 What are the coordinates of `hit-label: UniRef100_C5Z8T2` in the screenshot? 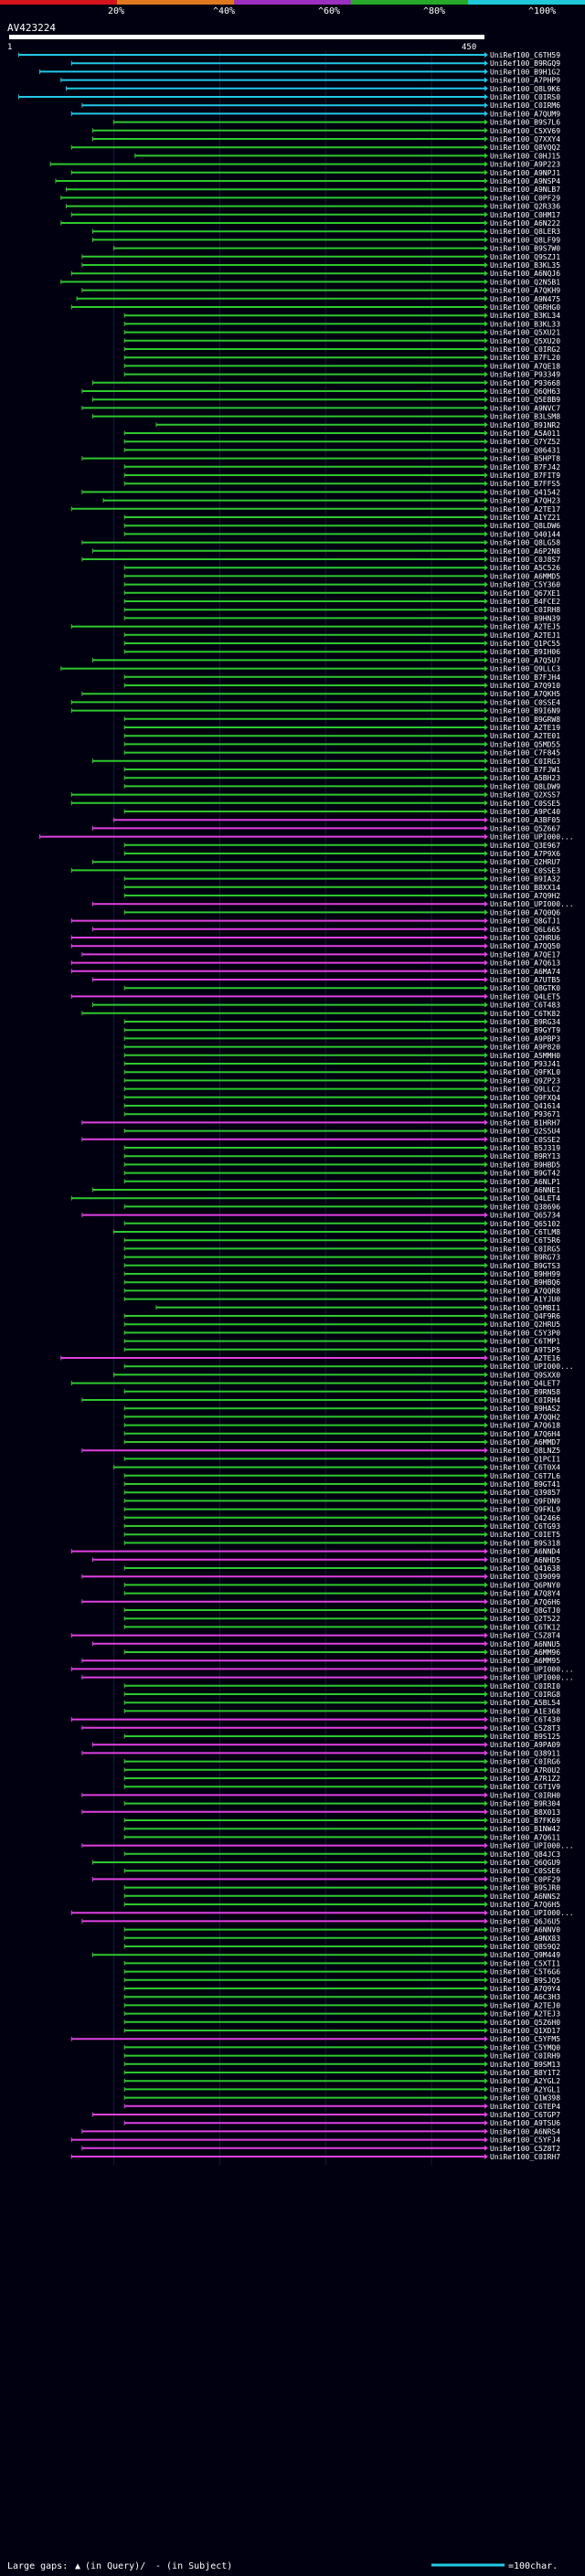 It's located at (525, 2149).